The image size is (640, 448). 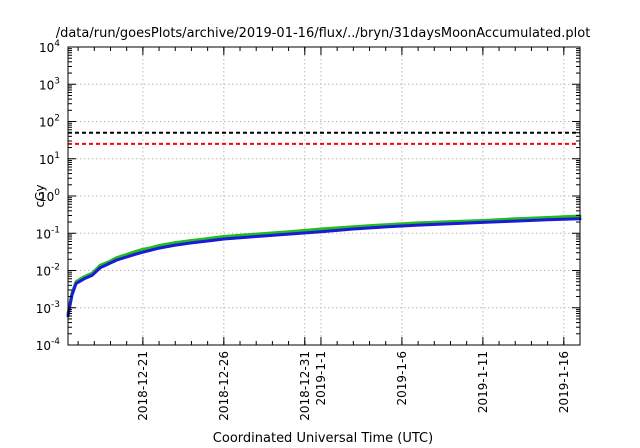 I want to click on reference-lines, so click(x=324, y=138).